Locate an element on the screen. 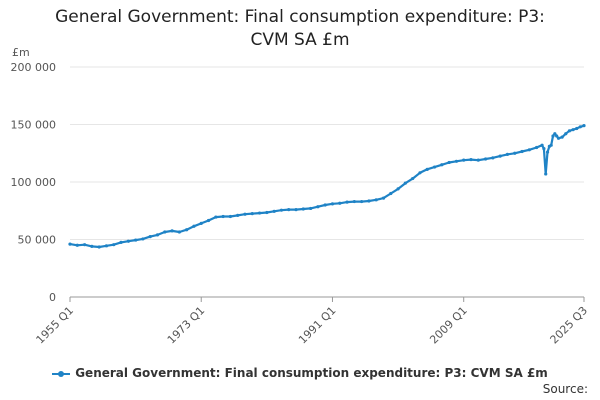  y-tick-label: 50 000 is located at coordinates (37, 240).